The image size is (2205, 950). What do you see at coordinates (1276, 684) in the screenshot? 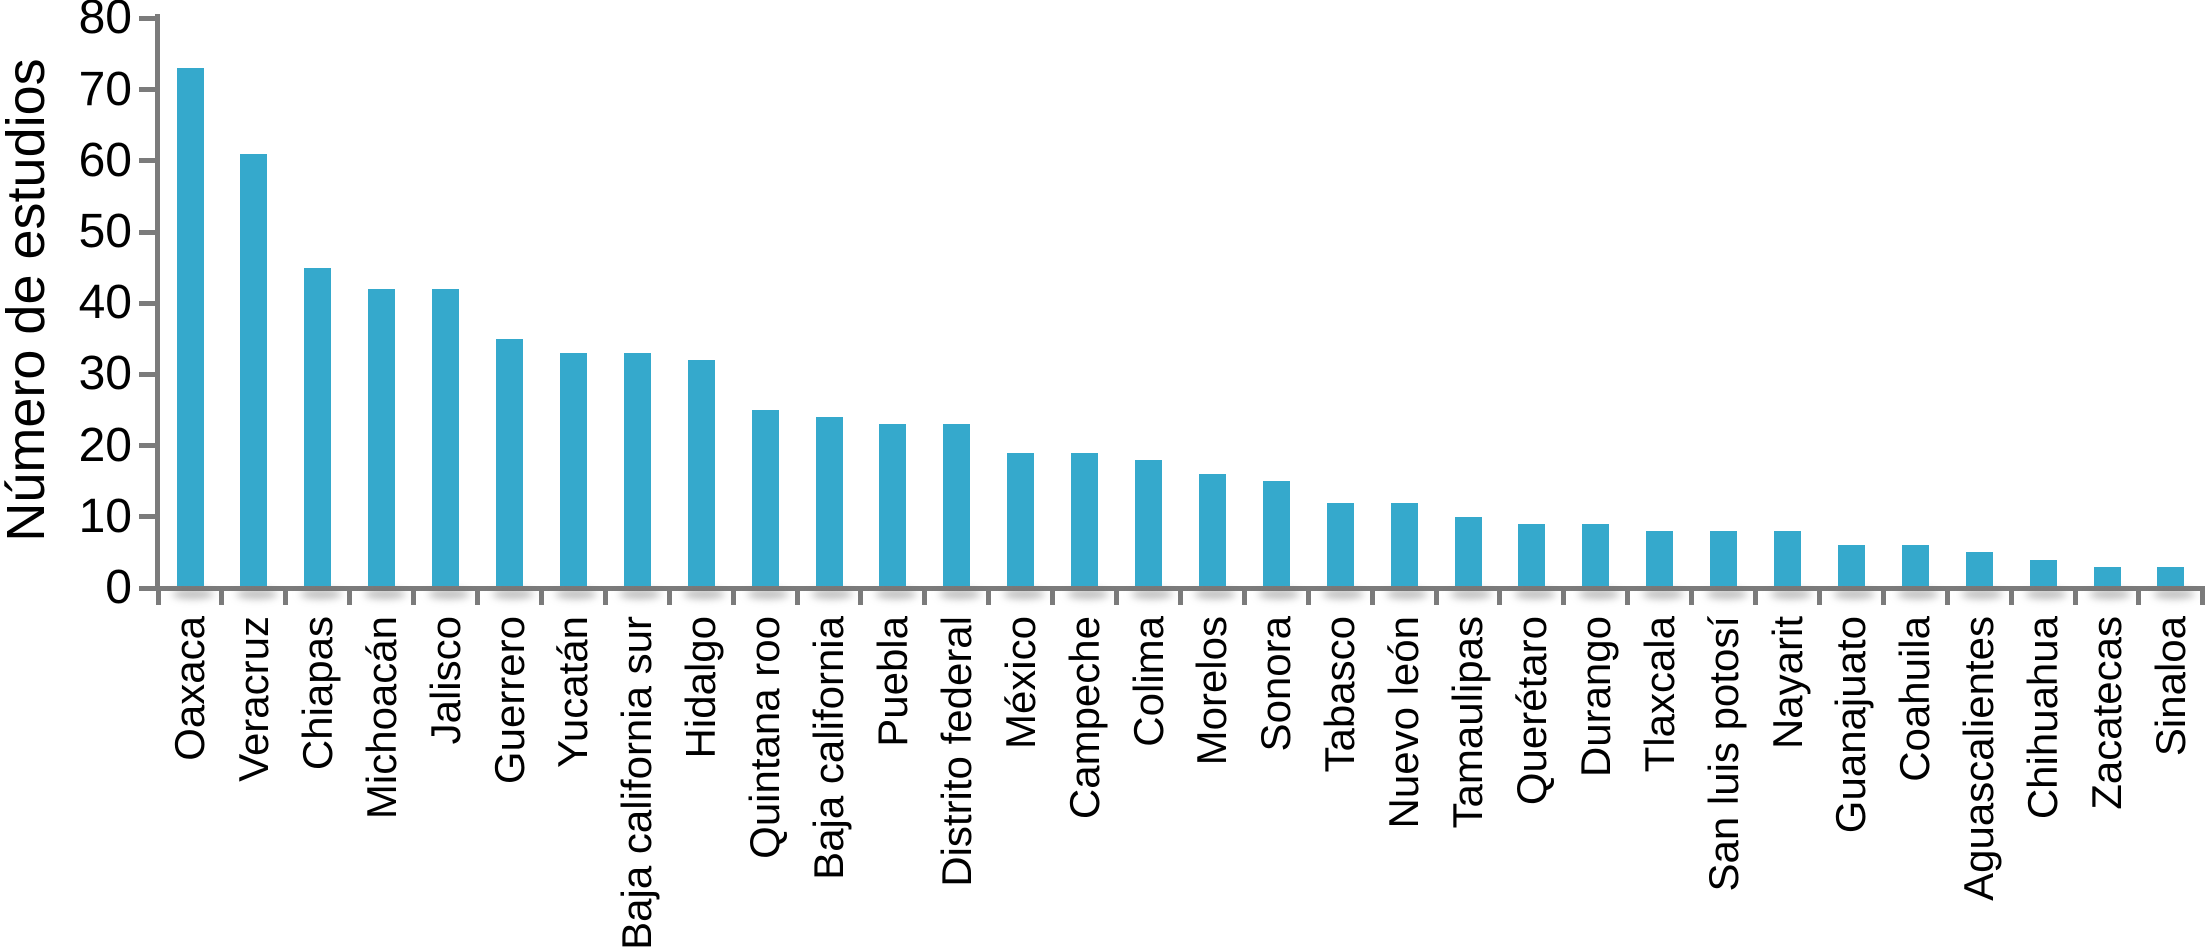
I see `x-label: Sonora` at bounding box center [1276, 684].